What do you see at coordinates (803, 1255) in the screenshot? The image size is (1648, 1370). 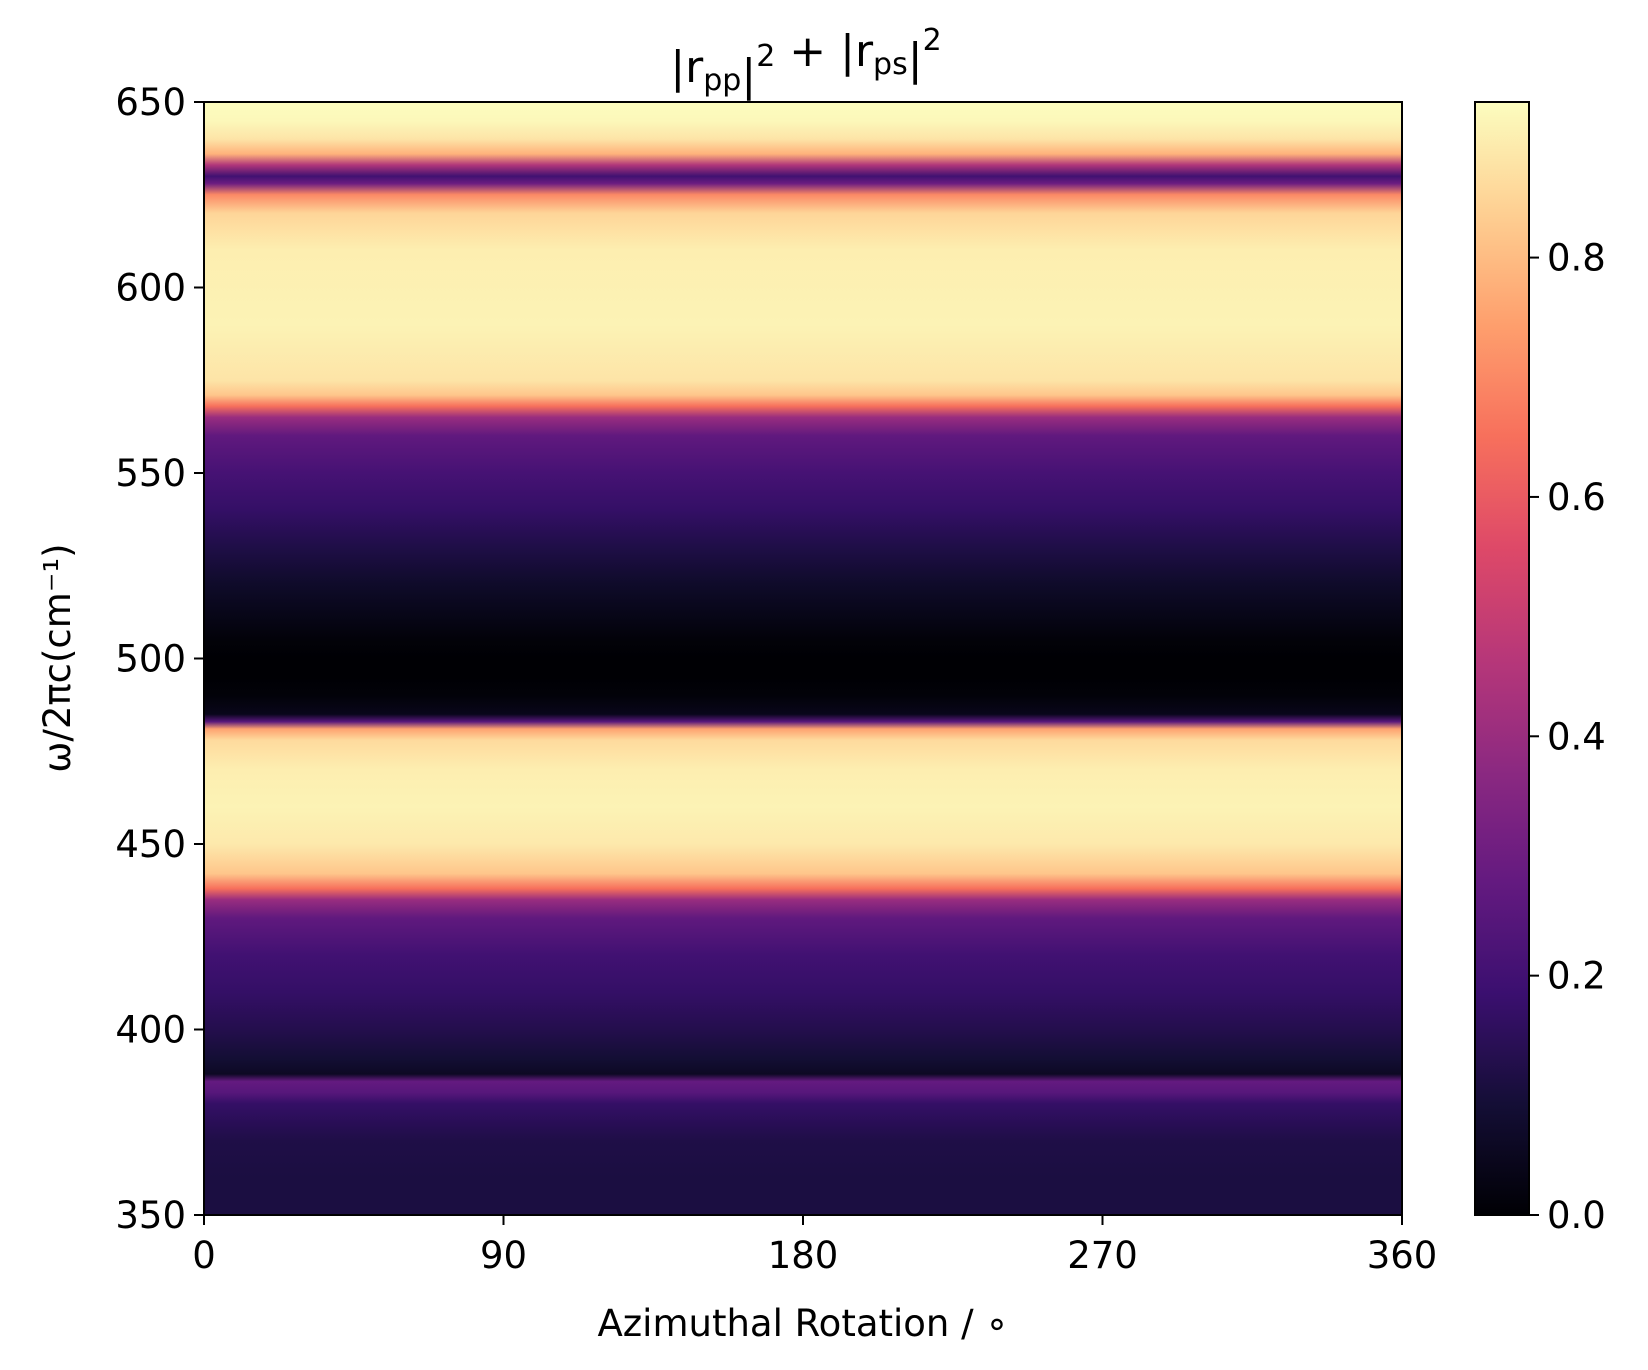 I see `x-tick-label: 180` at bounding box center [803, 1255].